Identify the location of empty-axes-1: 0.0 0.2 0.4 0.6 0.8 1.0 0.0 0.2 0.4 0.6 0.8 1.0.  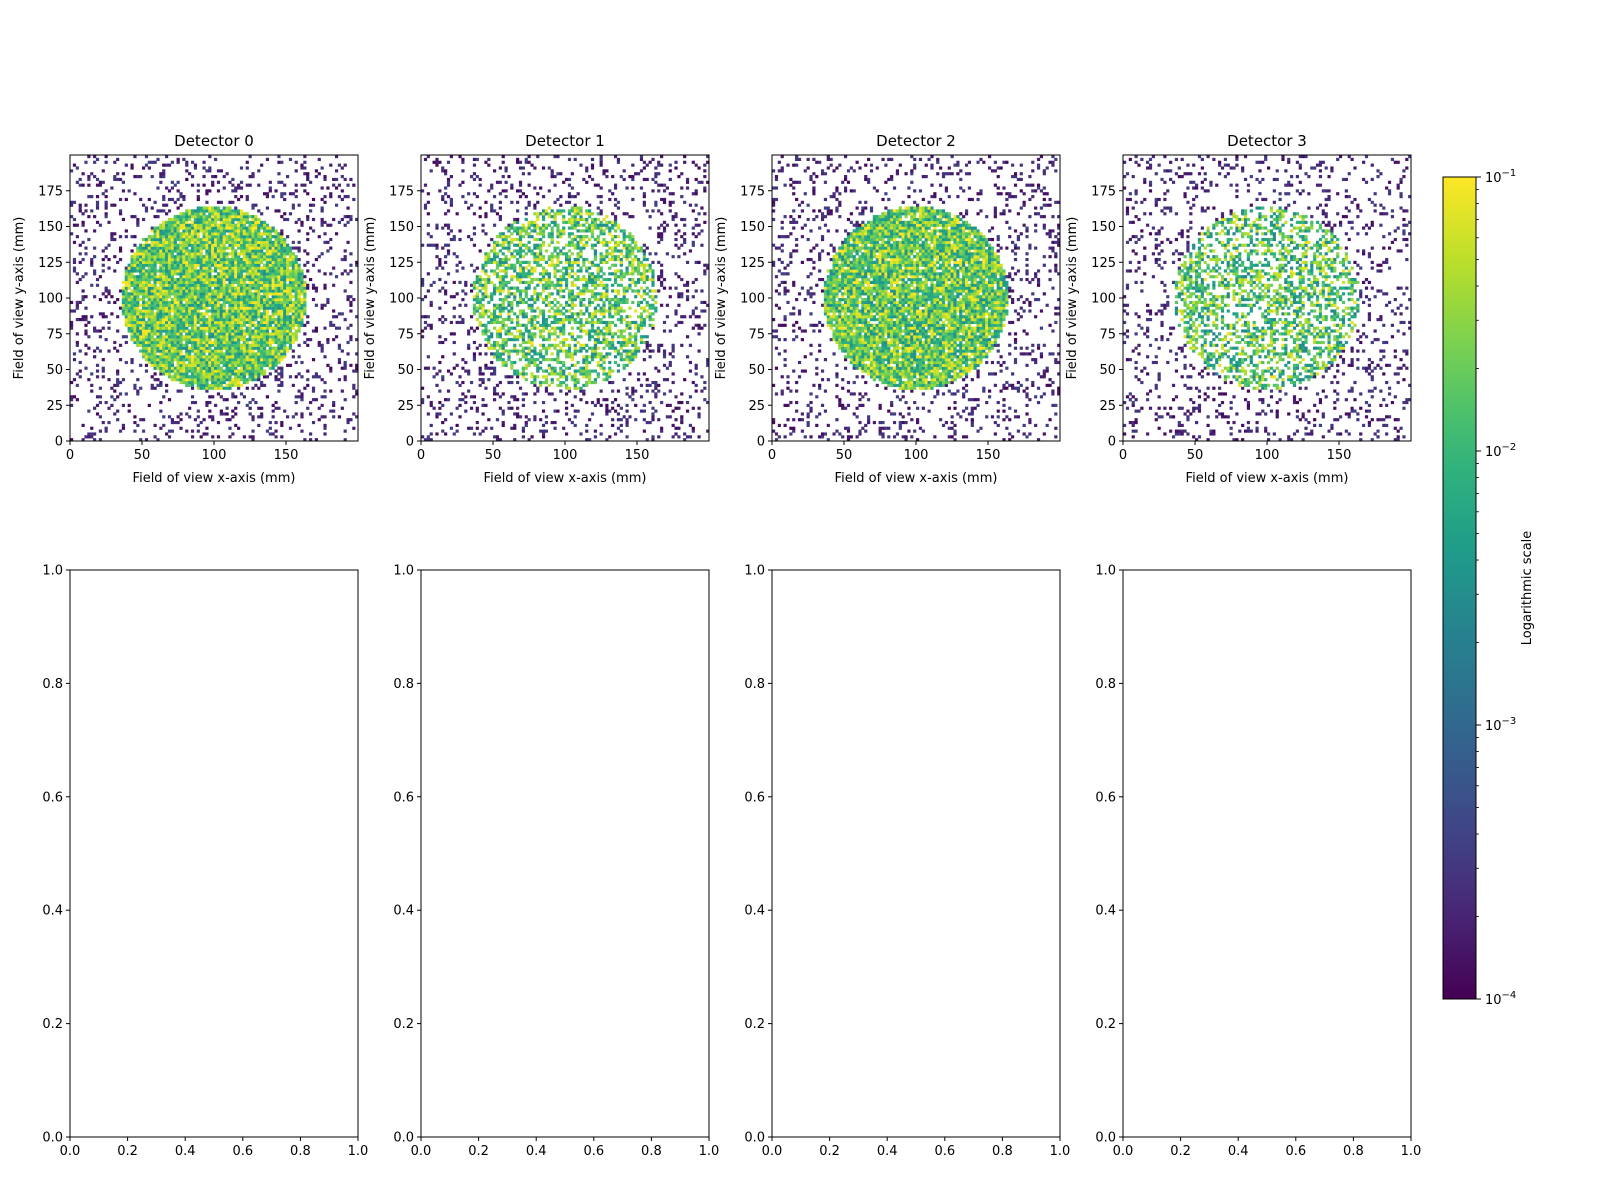
(556, 862).